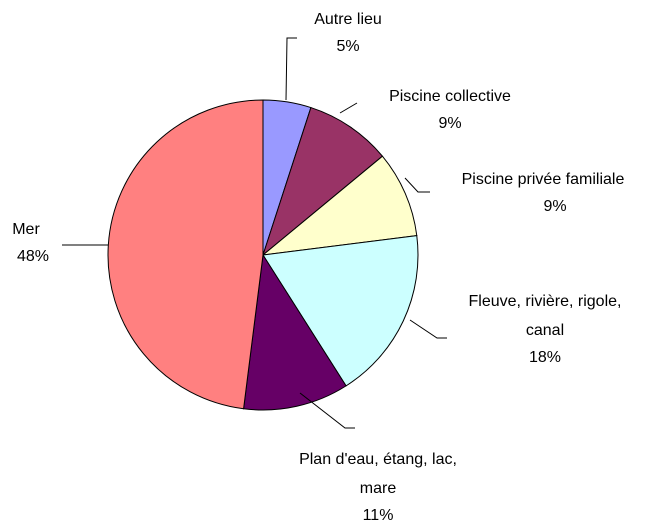  What do you see at coordinates (348, 19) in the screenshot?
I see `slice-label: Autre lieu` at bounding box center [348, 19].